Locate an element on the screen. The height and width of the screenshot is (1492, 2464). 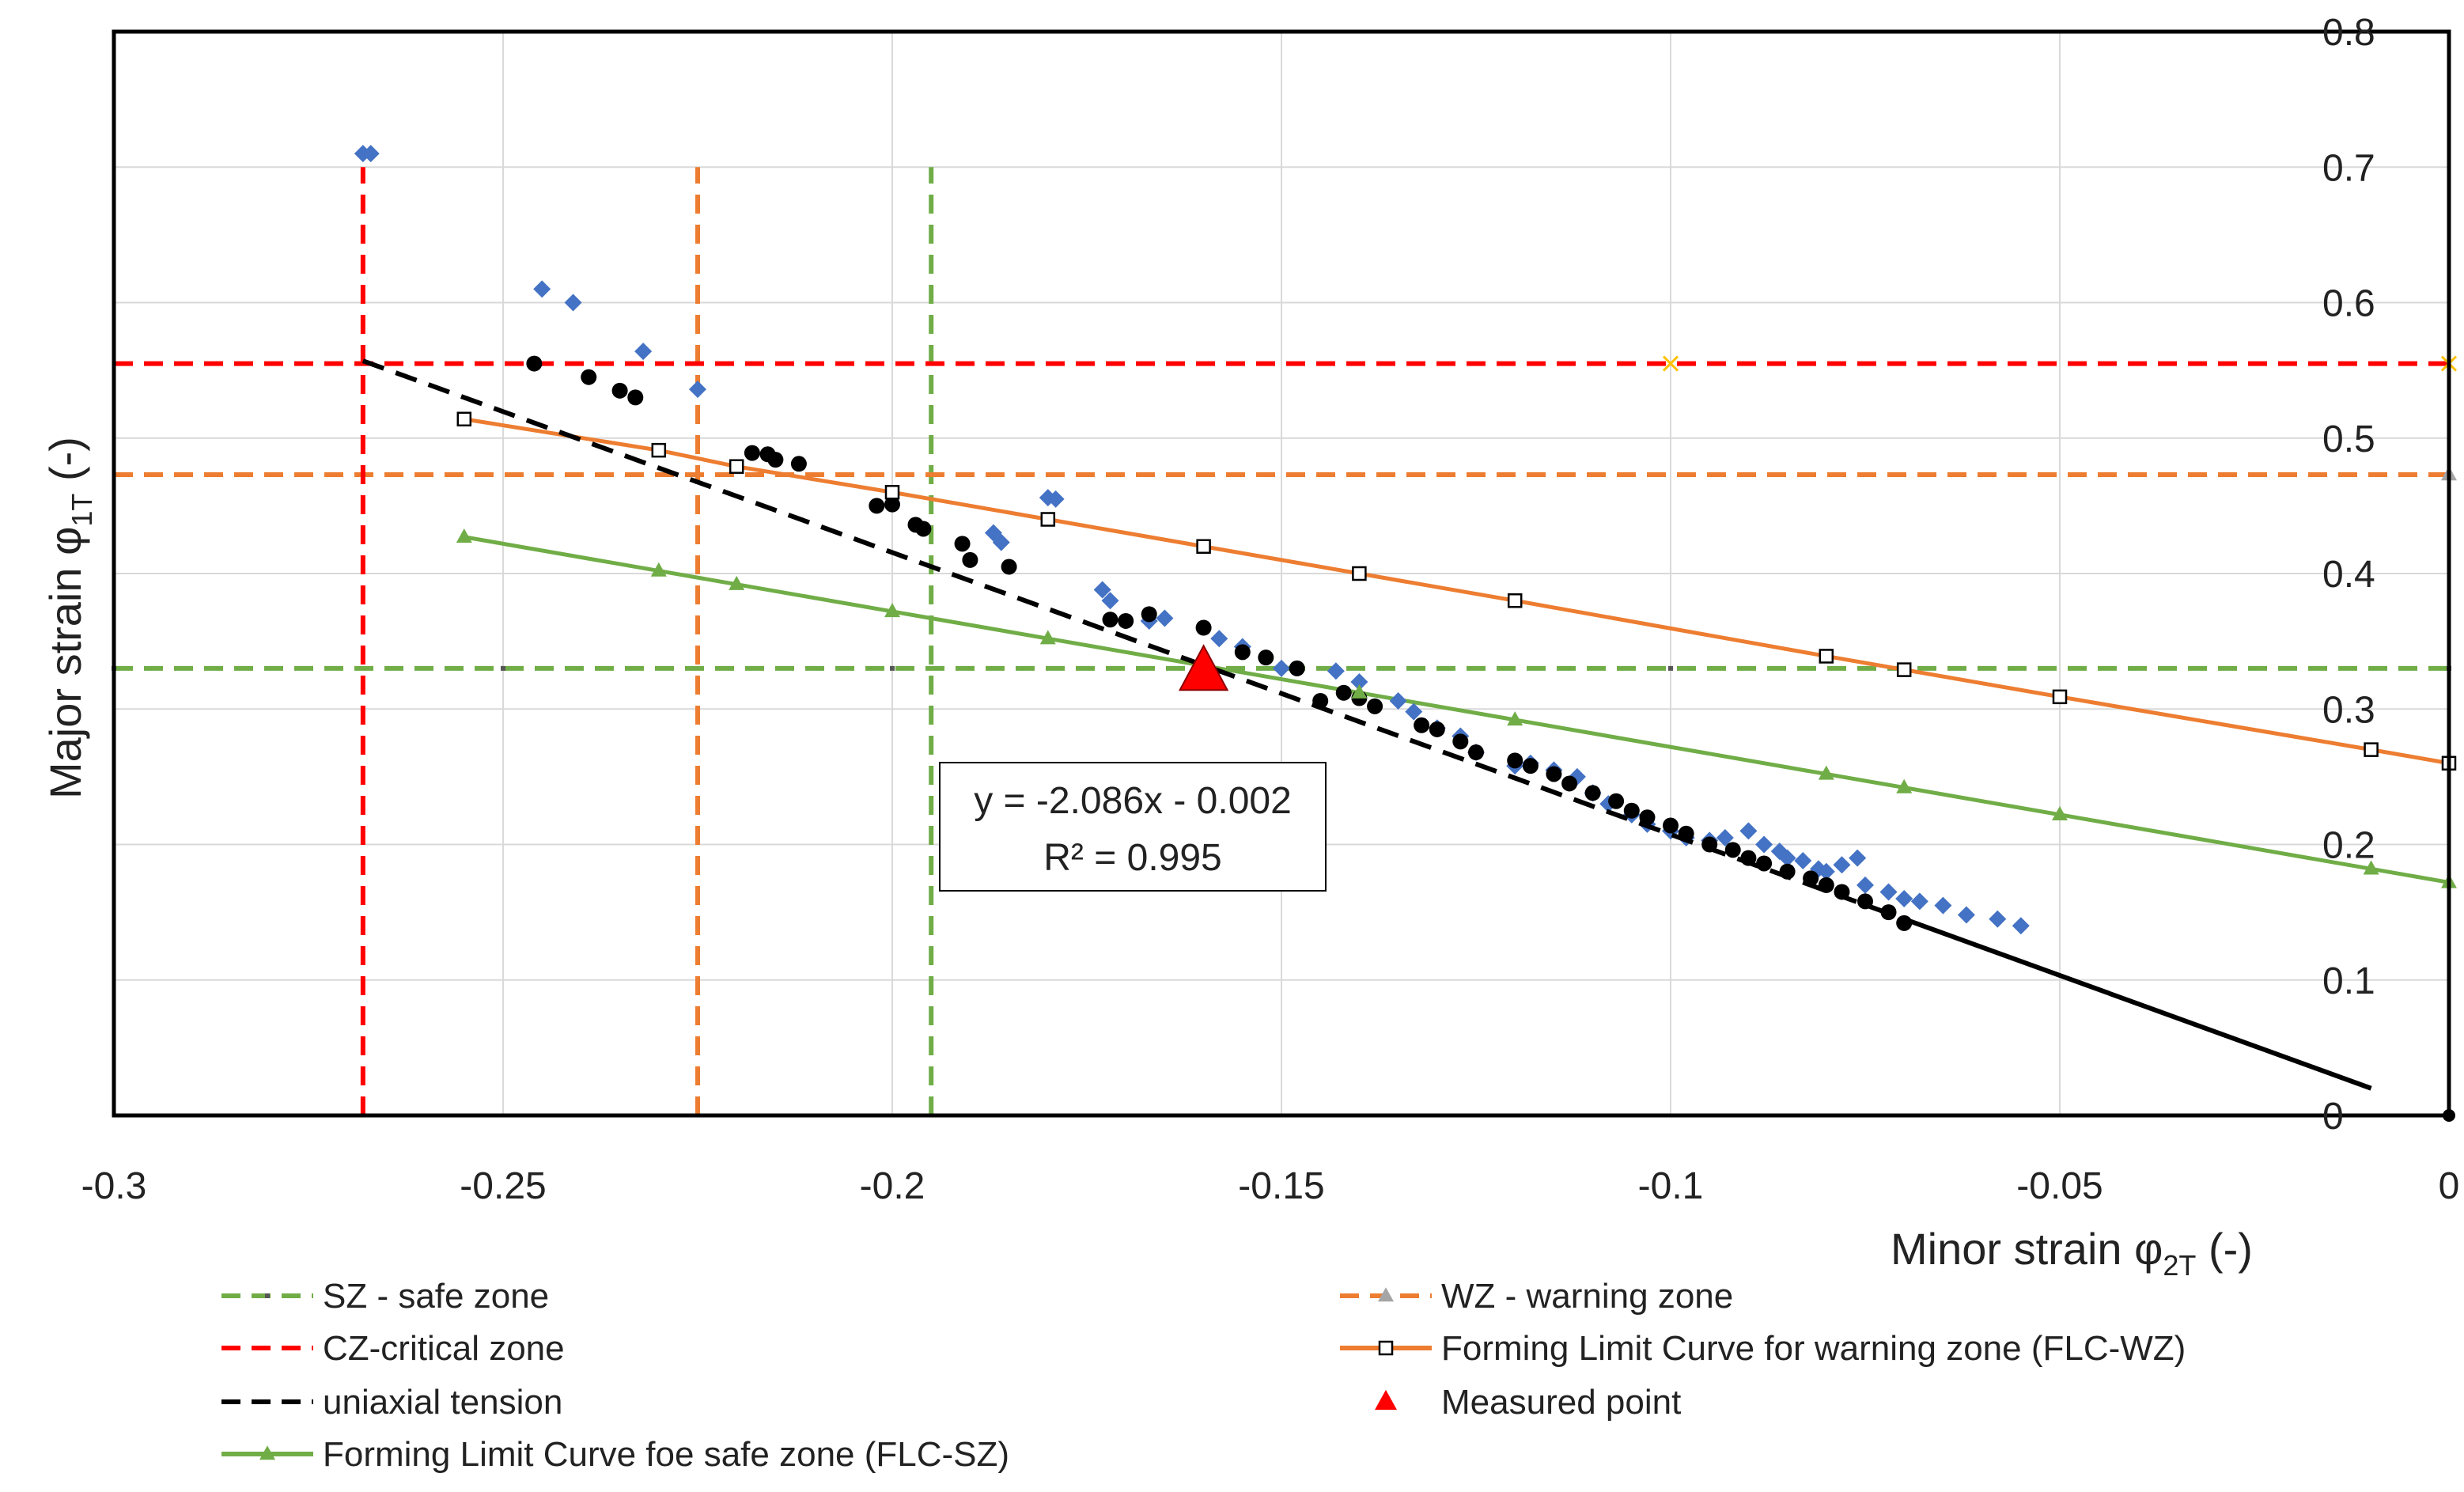
y-tick-labels: 0 0.1 0.2 0.3 0.4 0.5 0.6 0.7 0.8 is located at coordinates (2348, 575).